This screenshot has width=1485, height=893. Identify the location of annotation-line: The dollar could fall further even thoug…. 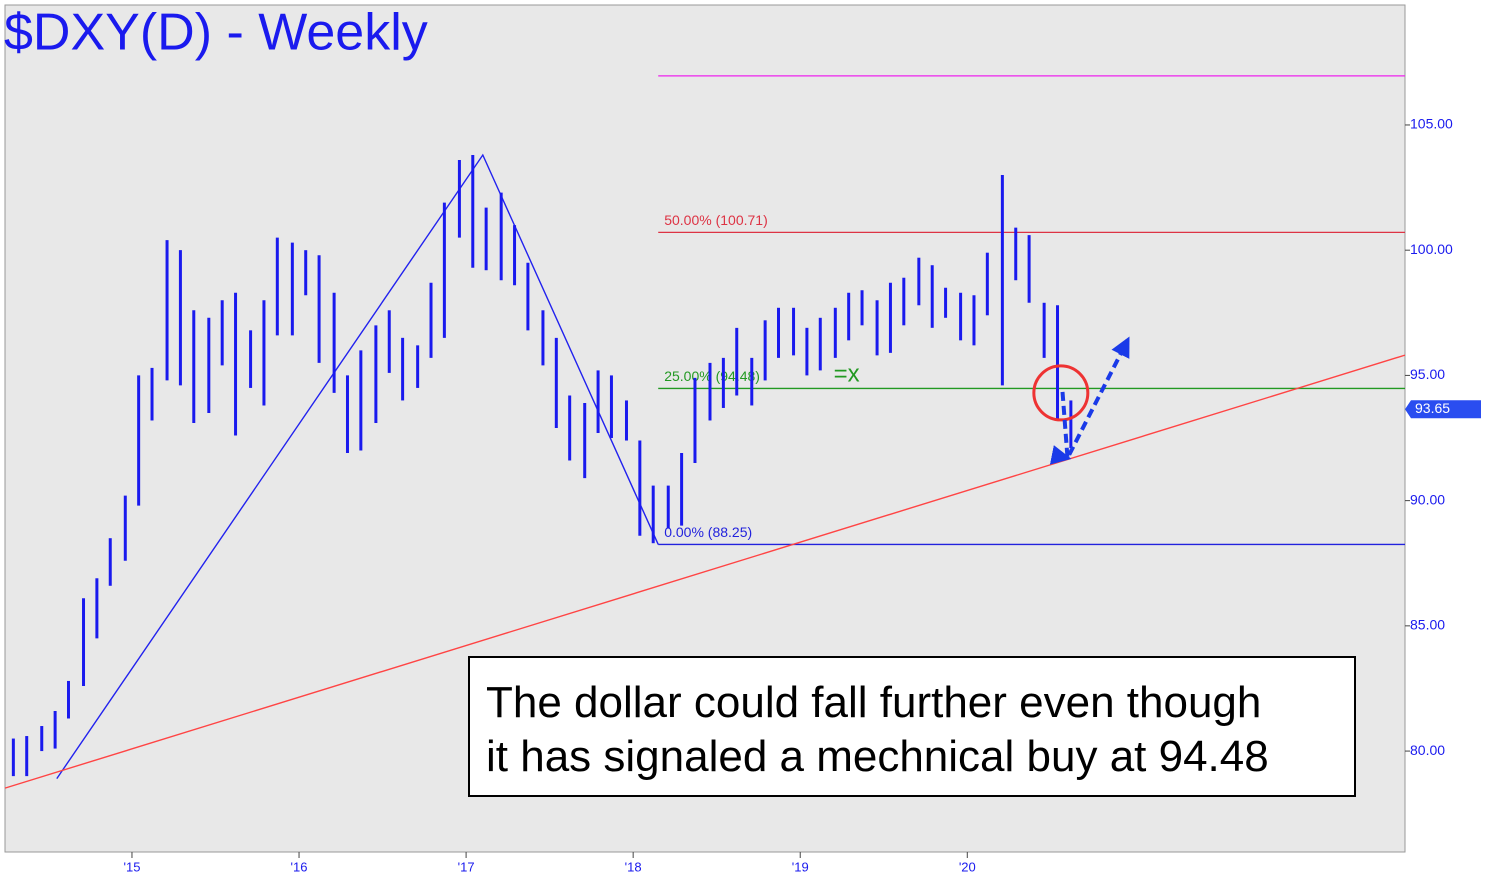
(874, 702).